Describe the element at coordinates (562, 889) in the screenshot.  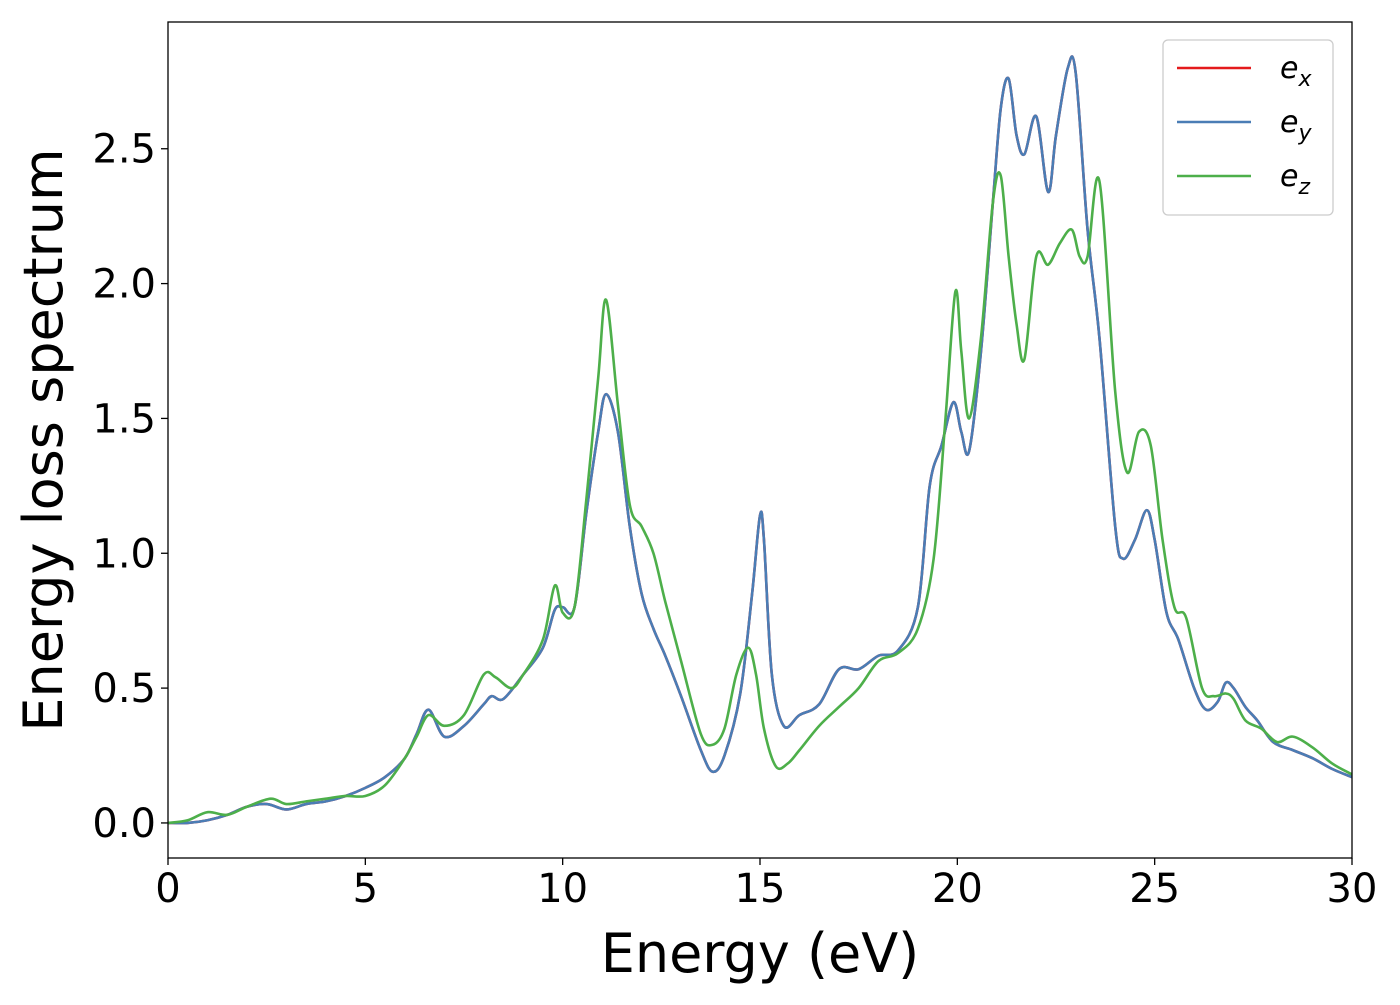
I see `x-tick-label: 10` at that location.